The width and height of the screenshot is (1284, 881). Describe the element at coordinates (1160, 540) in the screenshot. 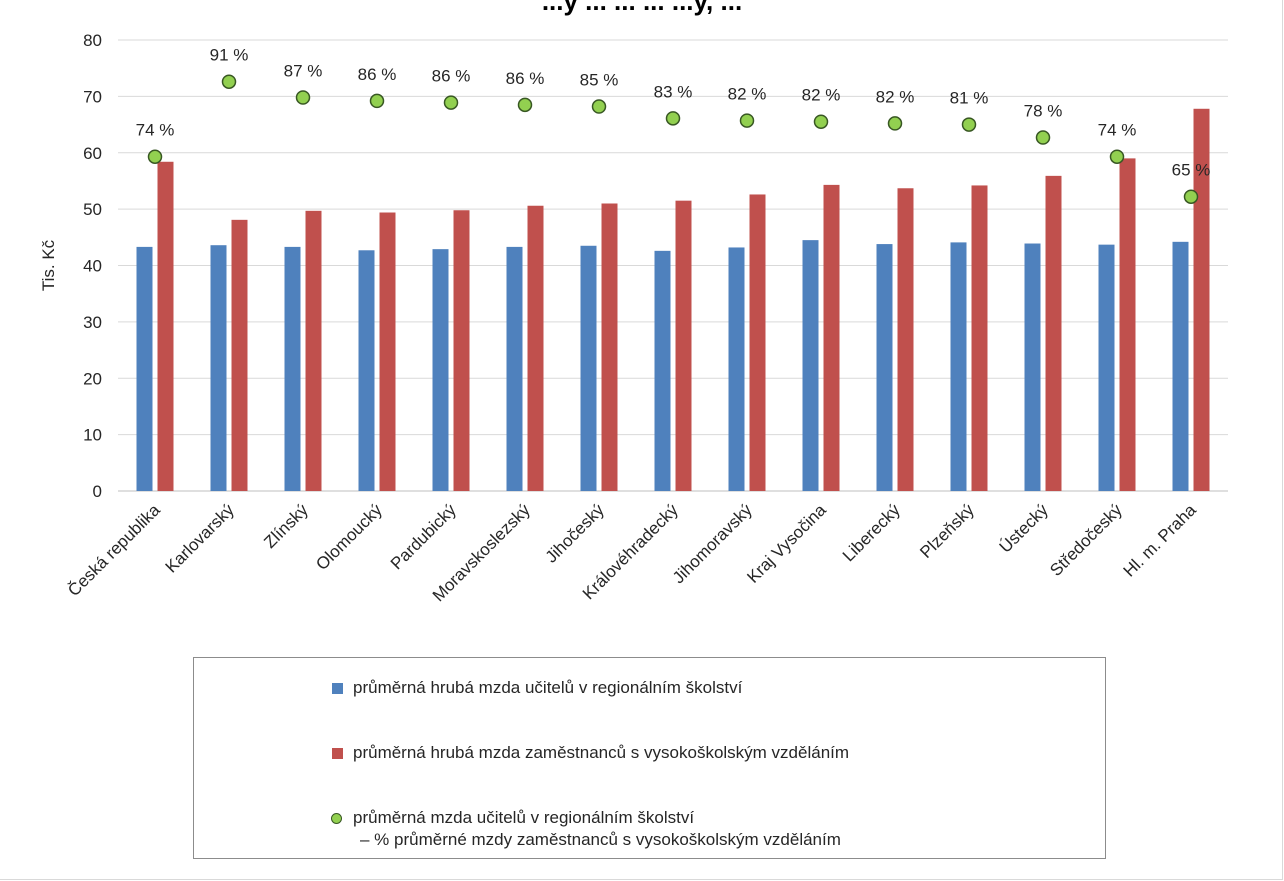

I see `x-tick-label: Hl. m. Praha` at that location.